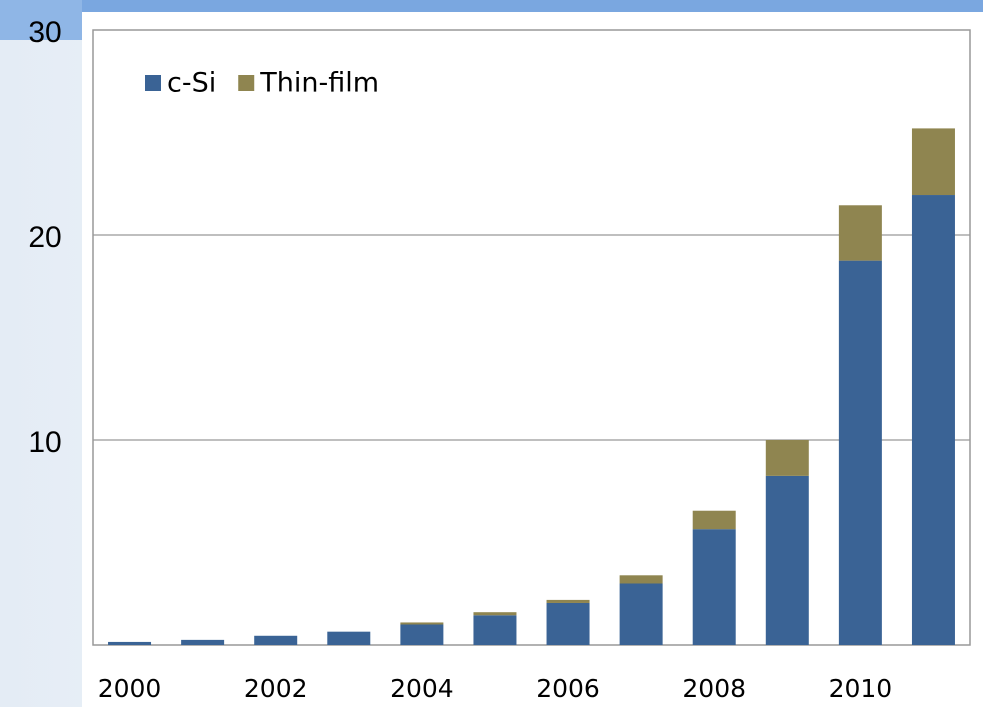 Image resolution: width=983 pixels, height=707 pixels. Describe the element at coordinates (44, 237) in the screenshot. I see `y-tick-label: 20` at that location.